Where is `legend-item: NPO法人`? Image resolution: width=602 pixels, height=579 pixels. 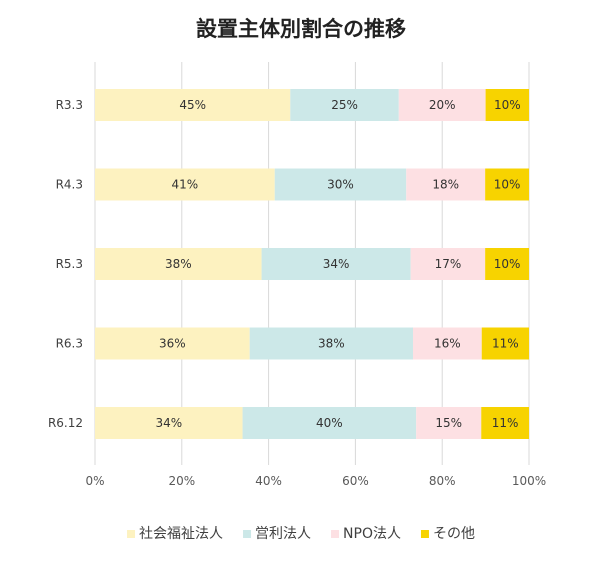
legend-item: NPO法人 is located at coordinates (366, 534).